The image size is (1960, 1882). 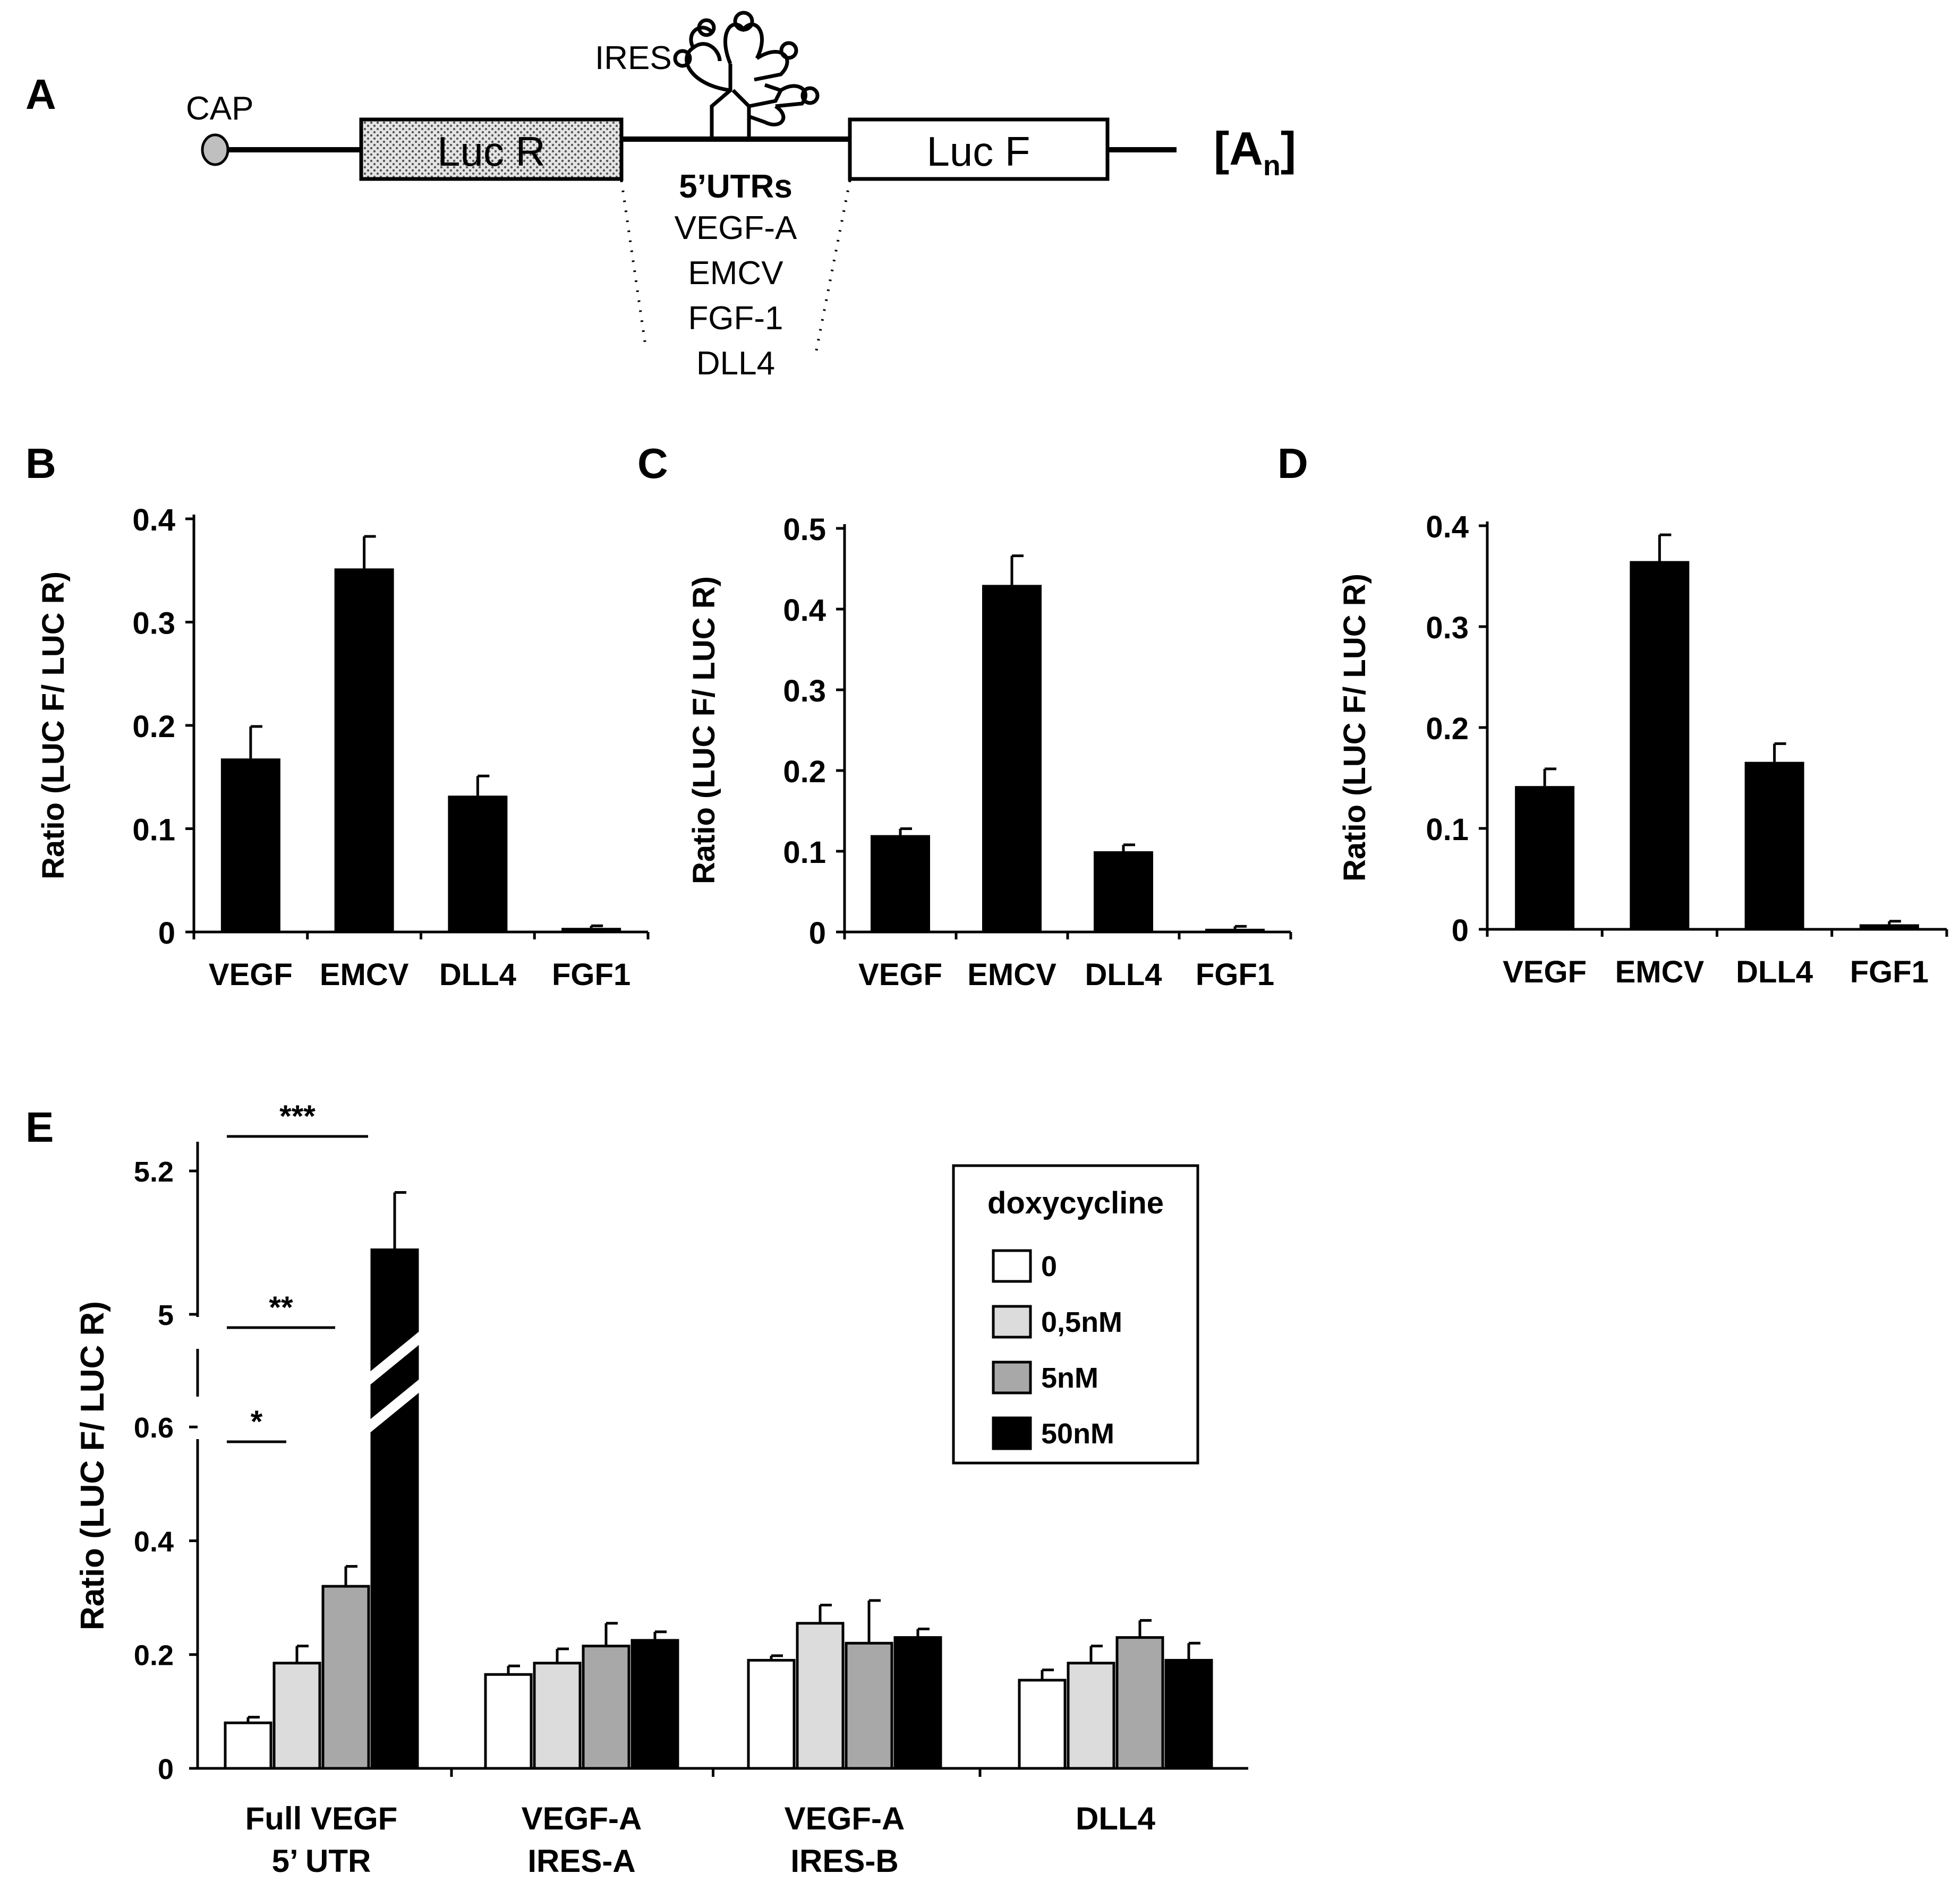 What do you see at coordinates (477, 974) in the screenshot?
I see `chart-b-x-label-dll4: DLL4` at bounding box center [477, 974].